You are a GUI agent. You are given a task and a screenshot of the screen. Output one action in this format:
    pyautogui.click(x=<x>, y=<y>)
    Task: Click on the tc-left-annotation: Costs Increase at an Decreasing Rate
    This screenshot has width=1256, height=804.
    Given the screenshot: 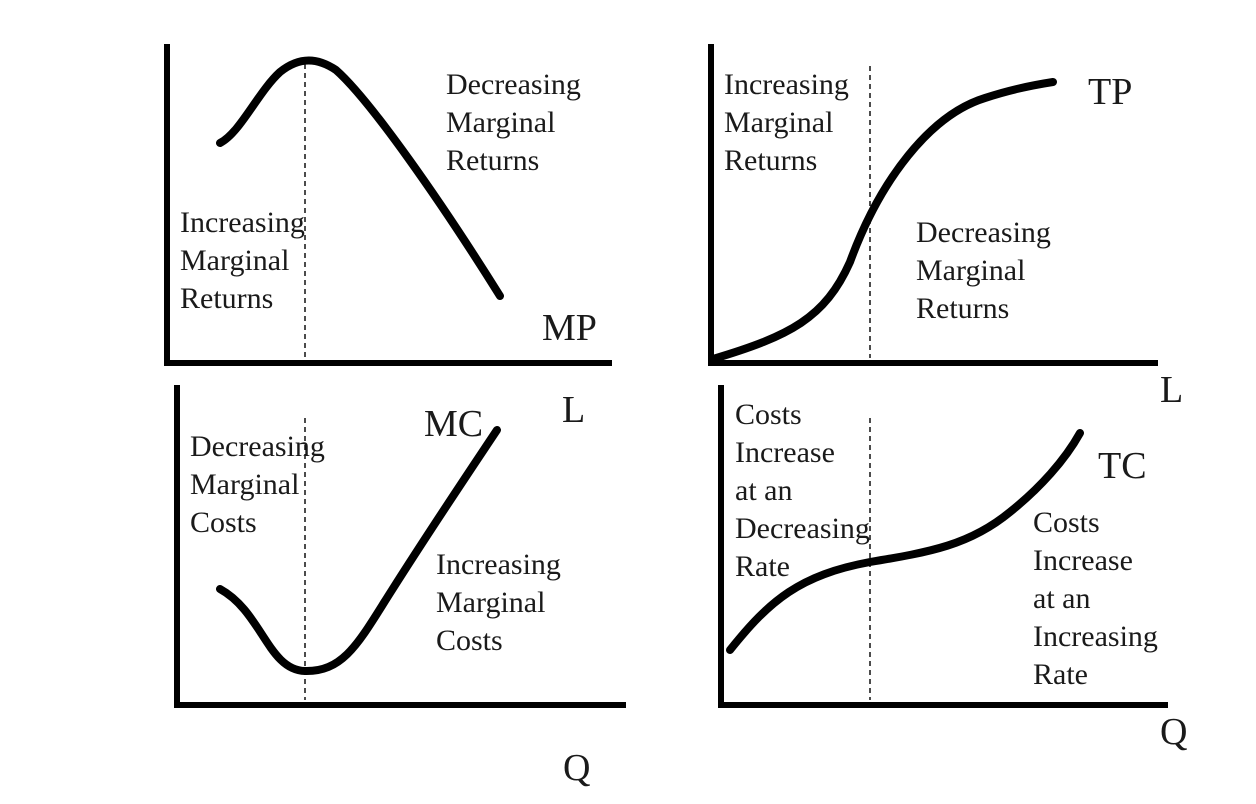 What is the action you would take?
    pyautogui.click(x=806, y=490)
    